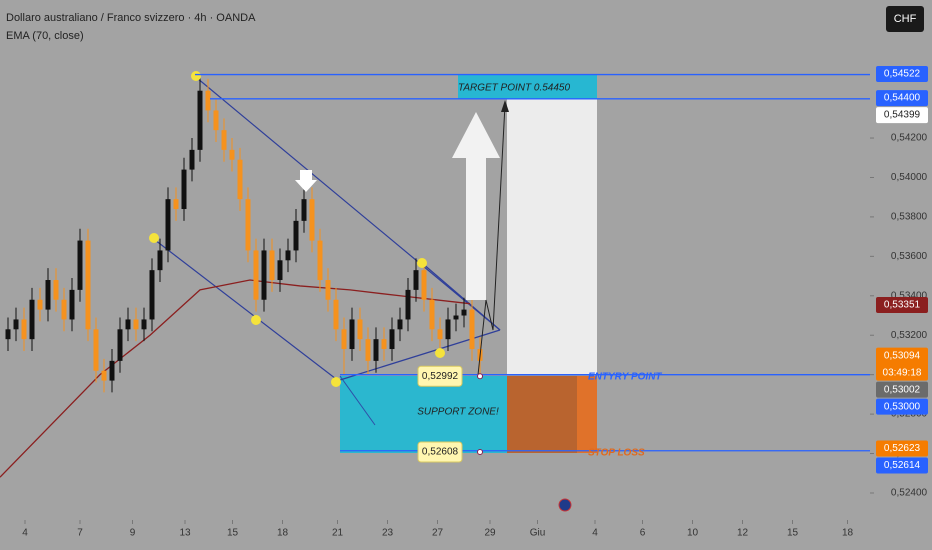 The image size is (932, 550). What do you see at coordinates (133, 533) in the screenshot?
I see `x-tick-label: 9` at bounding box center [133, 533].